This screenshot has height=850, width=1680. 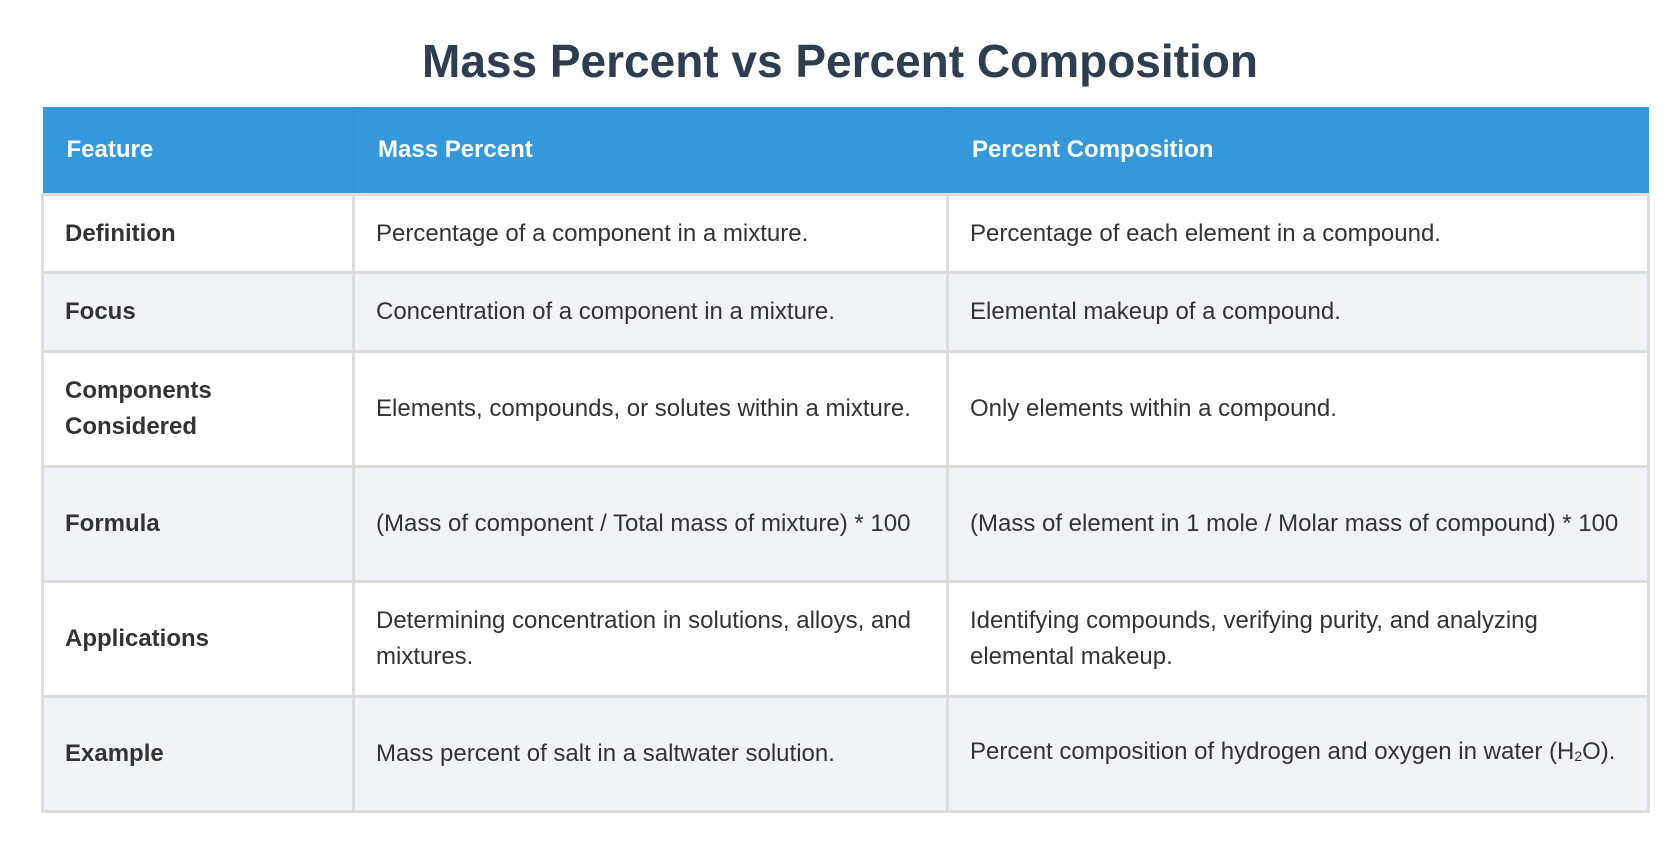 I want to click on example-text-suffix: O)., so click(x=1599, y=751).